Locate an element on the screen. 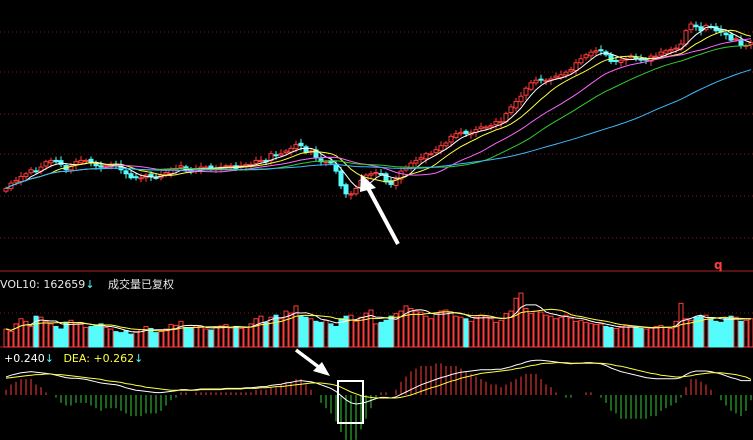 This screenshot has height=440, width=753. annotation-arrow-shaft is located at coordinates (308, 359).